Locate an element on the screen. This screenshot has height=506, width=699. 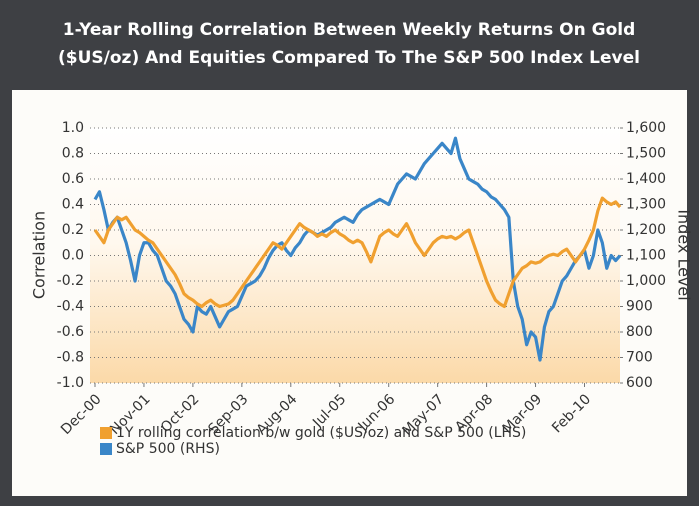
y-tick-label: 0.2 is located at coordinates (73, 230).